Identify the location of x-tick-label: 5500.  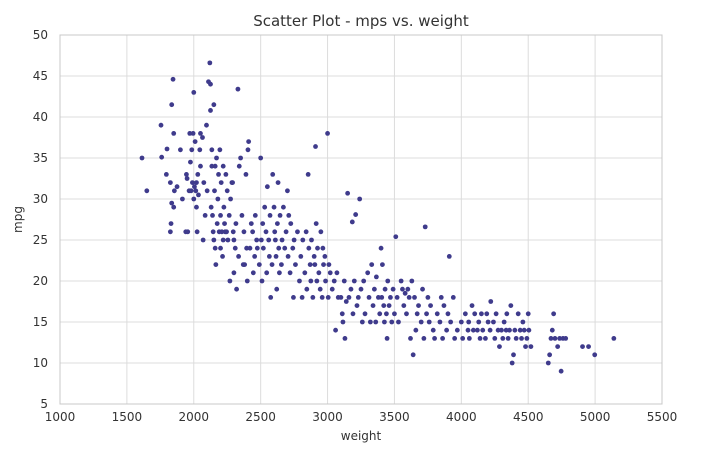
(662, 417).